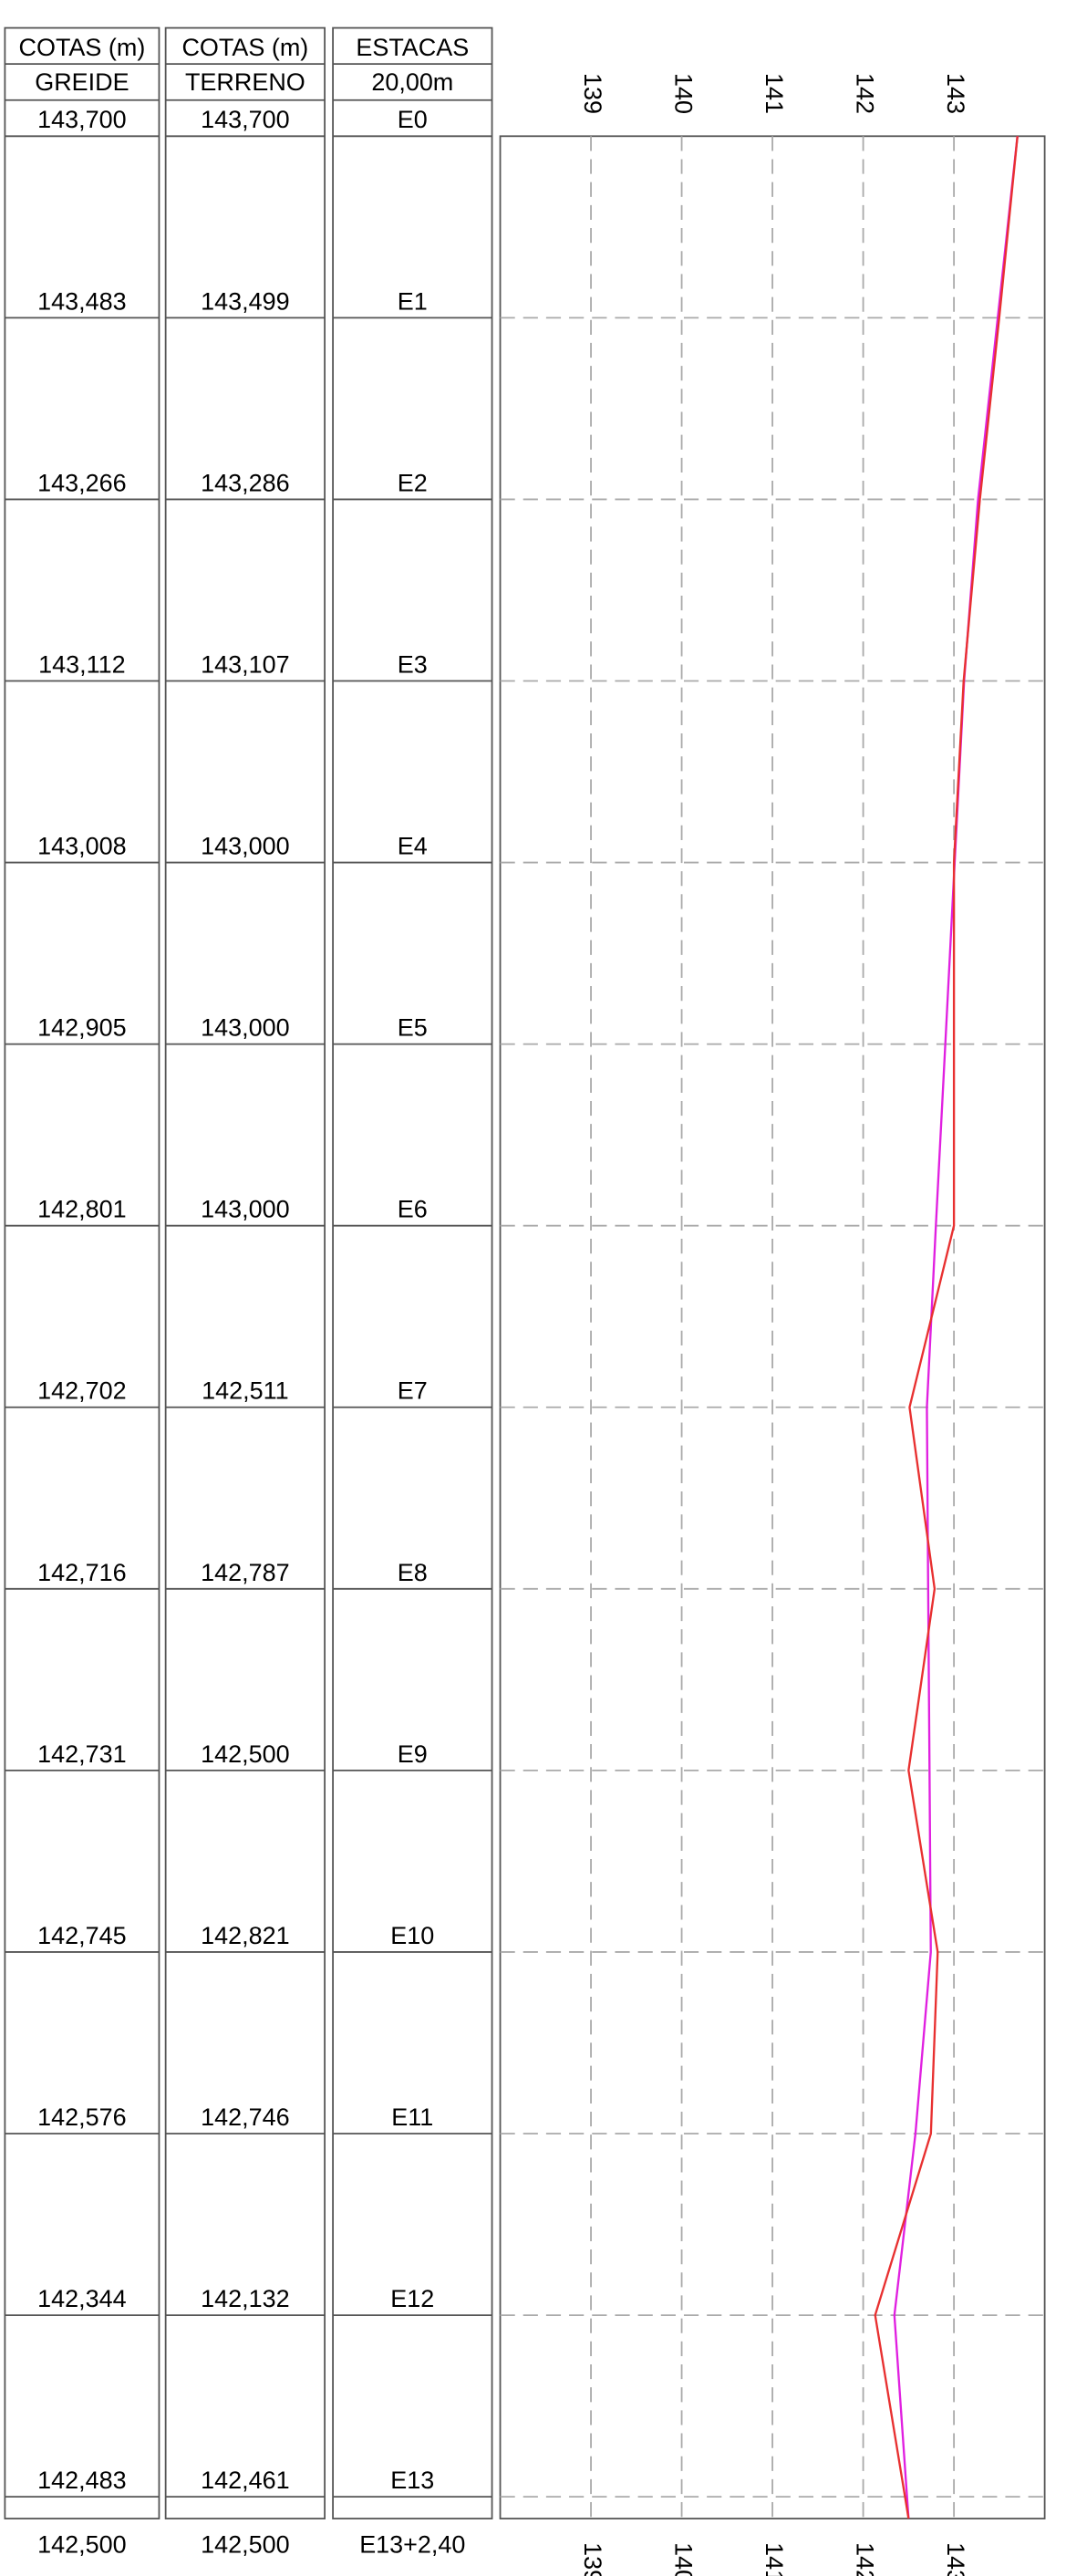  What do you see at coordinates (413, 119) in the screenshot?
I see `station-label: E0` at bounding box center [413, 119].